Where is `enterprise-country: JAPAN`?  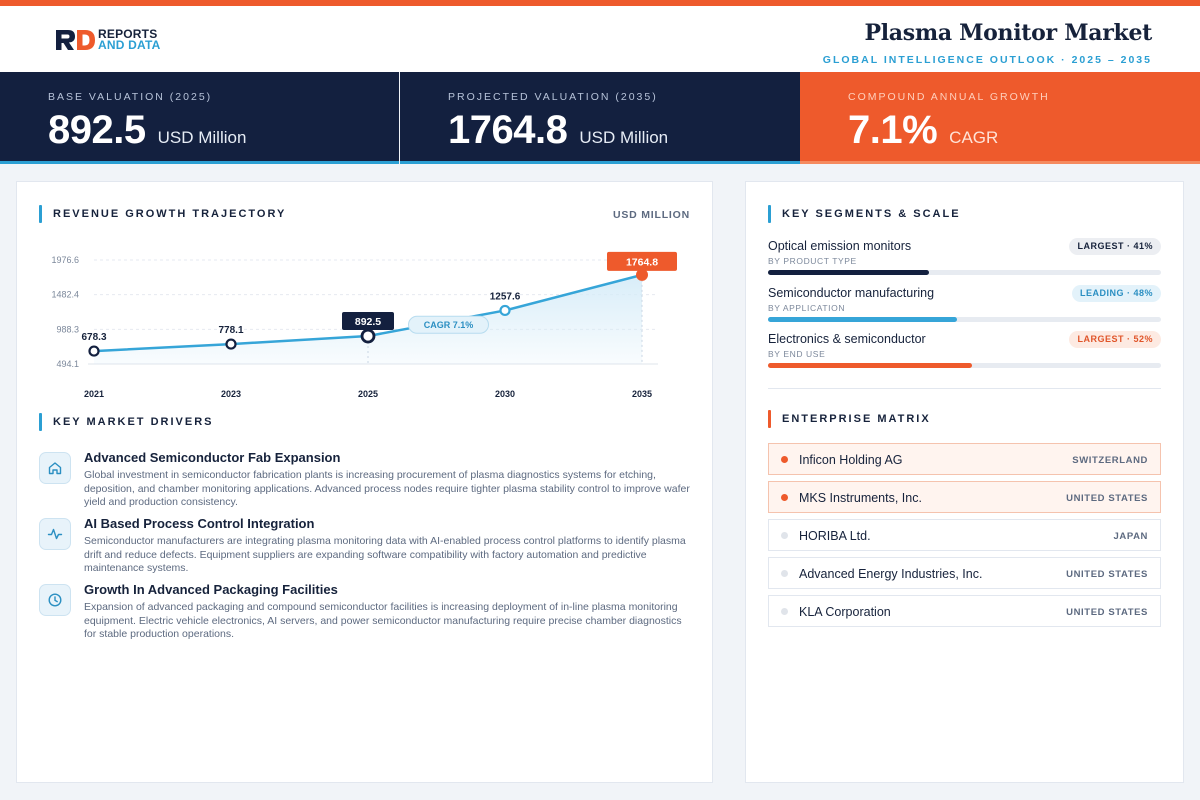 enterprise-country: JAPAN is located at coordinates (1130, 536).